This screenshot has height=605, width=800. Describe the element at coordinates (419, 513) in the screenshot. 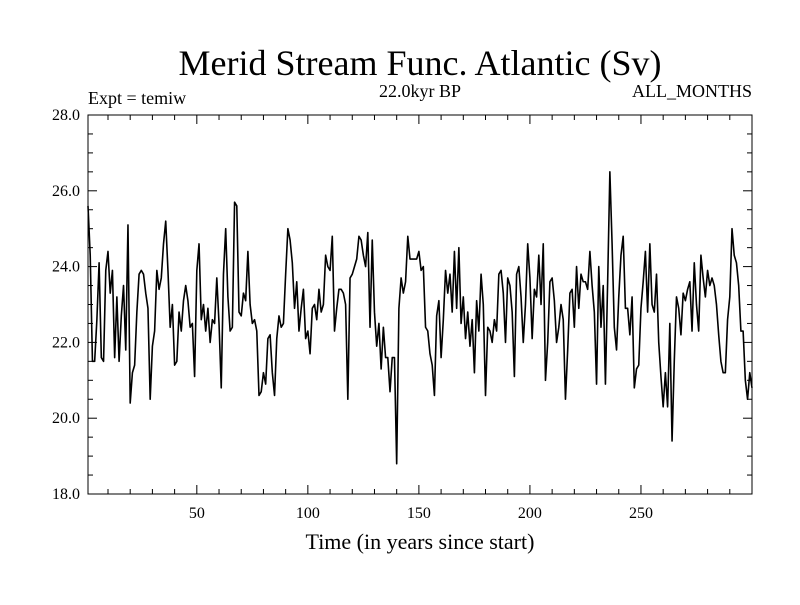

I see `x-tick-label: 150` at that location.